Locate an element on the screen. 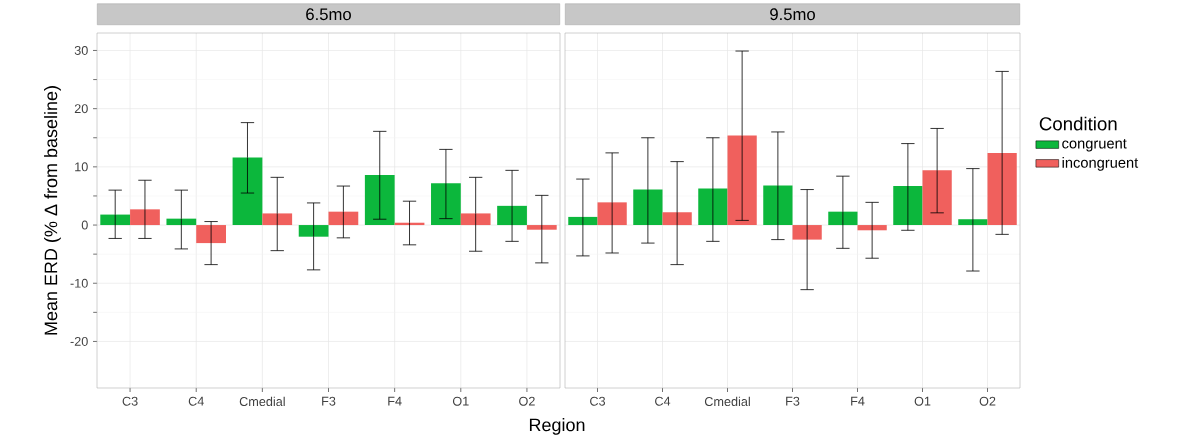 The image size is (1194, 446). y-tick-label: 10 is located at coordinates (81, 167).